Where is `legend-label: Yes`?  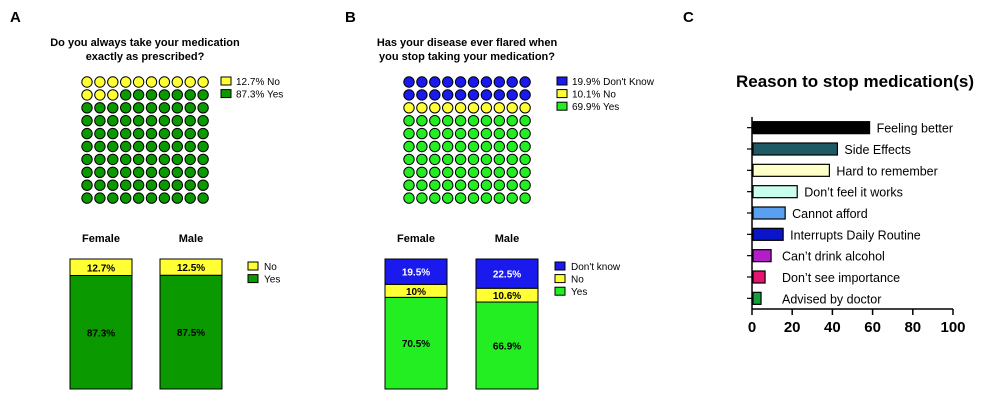
legend-label: Yes is located at coordinates (579, 292).